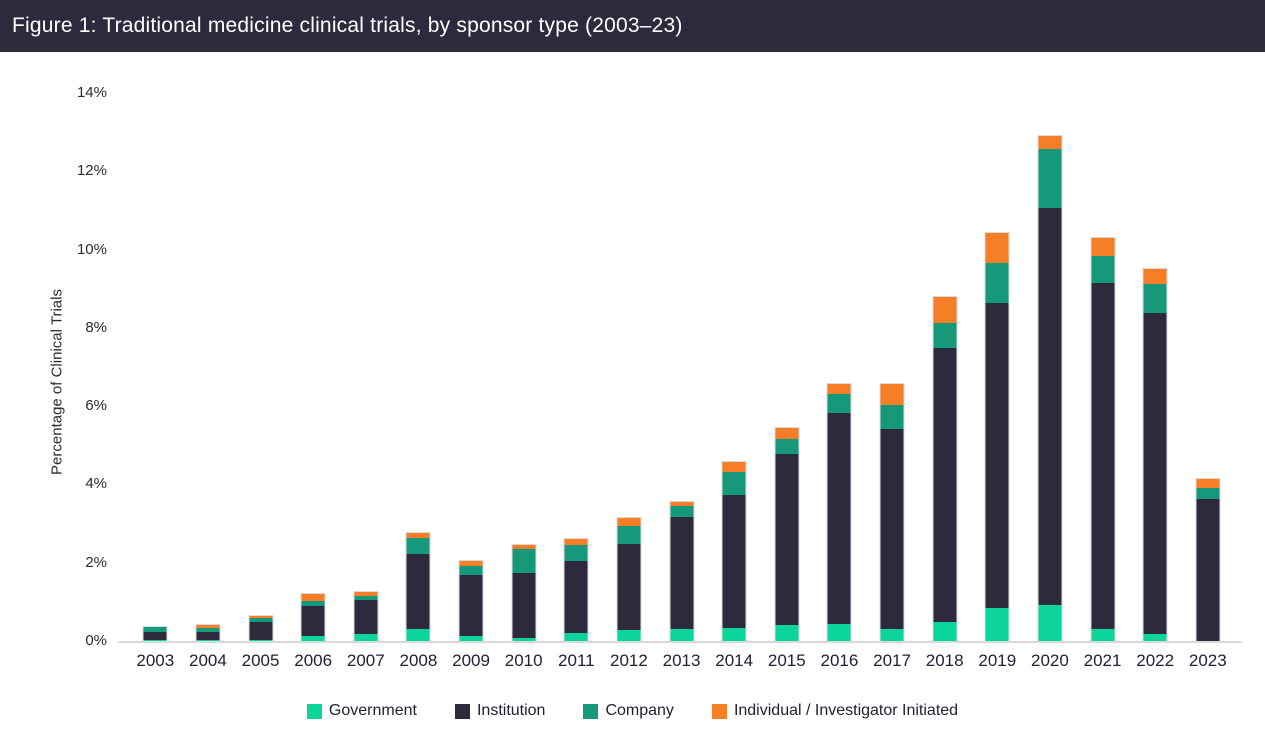 The width and height of the screenshot is (1265, 754). What do you see at coordinates (629, 535) in the screenshot?
I see `segment-company-2012` at bounding box center [629, 535].